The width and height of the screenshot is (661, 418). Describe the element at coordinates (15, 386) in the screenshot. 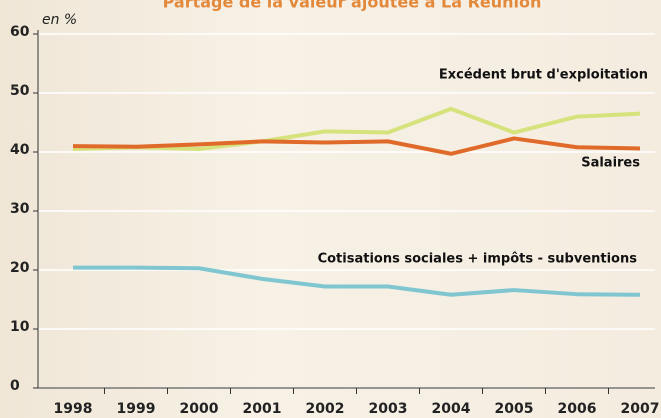

I see `y-tick-label: 0` at that location.